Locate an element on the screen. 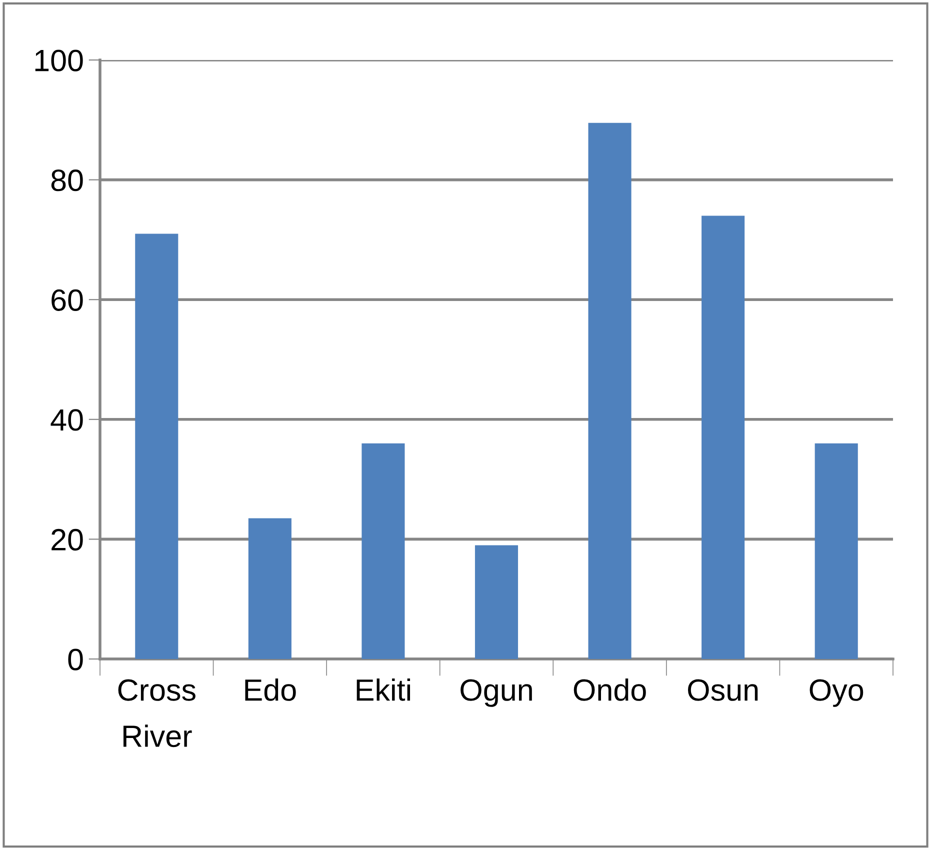  x-tick-label: Edo is located at coordinates (270, 689).